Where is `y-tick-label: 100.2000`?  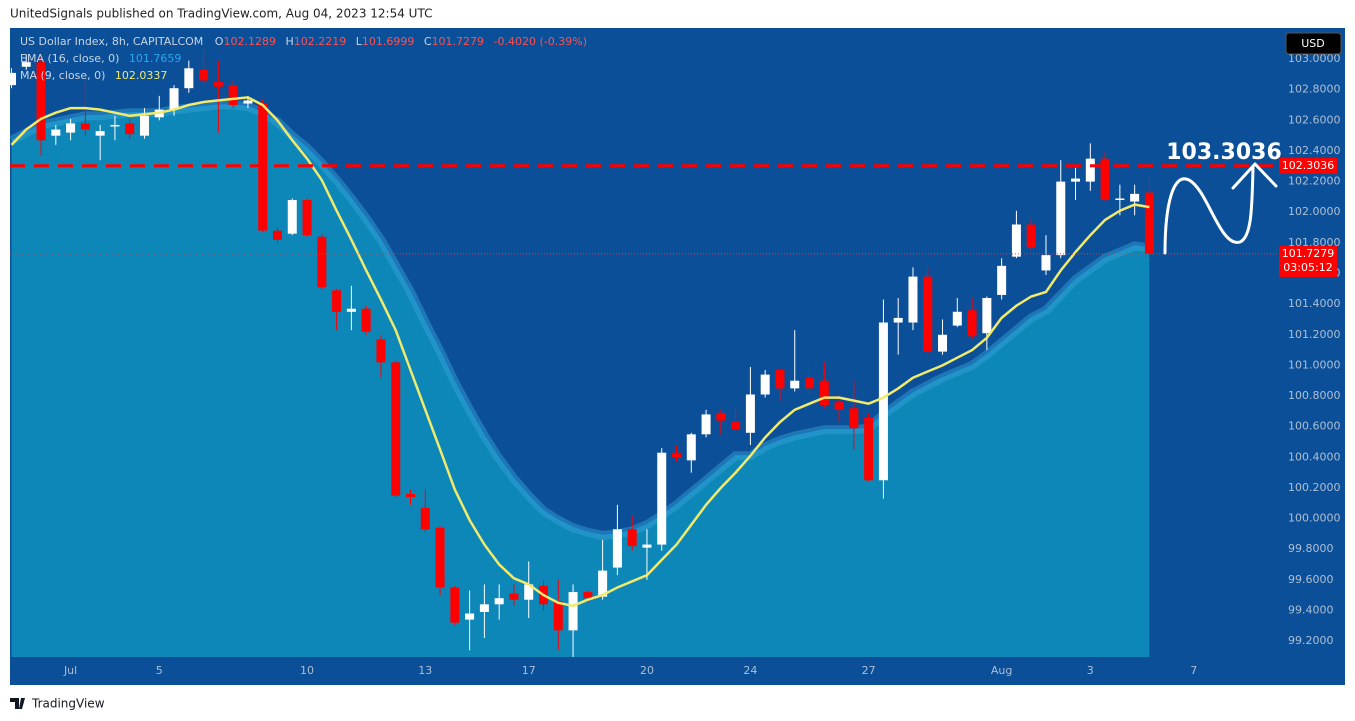 y-tick-label: 100.2000 is located at coordinates (1314, 487).